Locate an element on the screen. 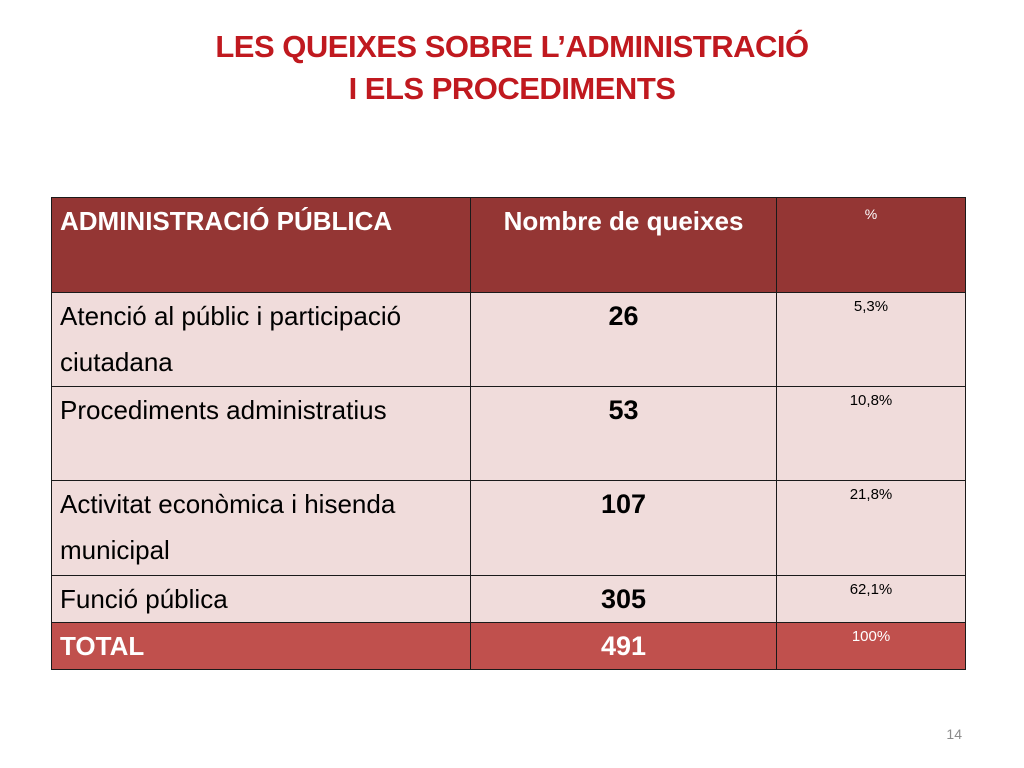 The height and width of the screenshot is (768, 1024). row-label: Activitat econòmica i hisenda municipal is located at coordinates (261, 528).